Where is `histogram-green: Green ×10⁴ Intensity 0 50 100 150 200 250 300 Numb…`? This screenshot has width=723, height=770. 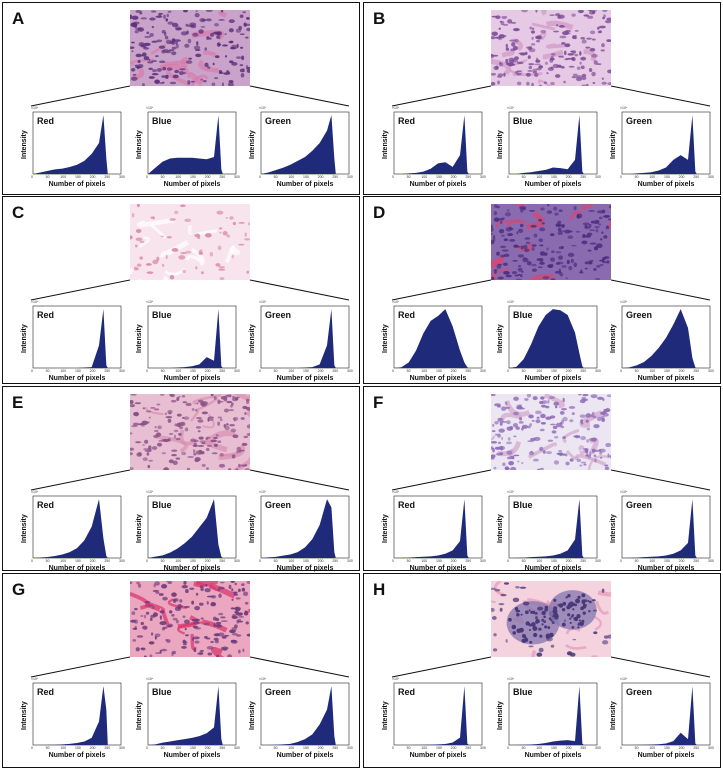
histogram-green: Green ×10⁴ Intensity 0 50 100 150 200 250 300 Numb… is located at coordinates (662, 534).